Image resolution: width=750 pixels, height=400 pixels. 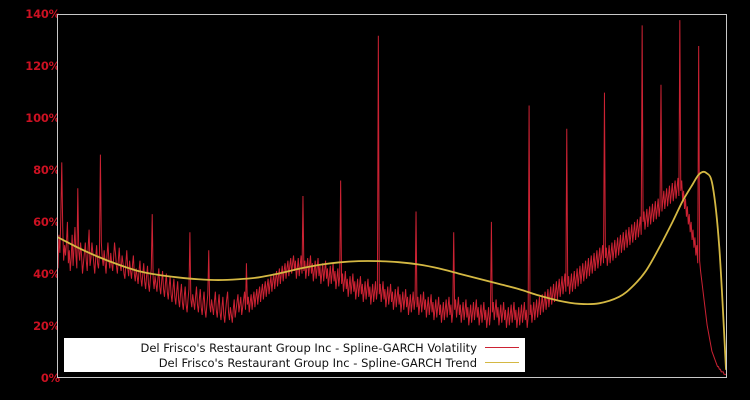 What do you see at coordinates (42, 14) in the screenshot?
I see `y-tick-label: 140%` at bounding box center [42, 14].